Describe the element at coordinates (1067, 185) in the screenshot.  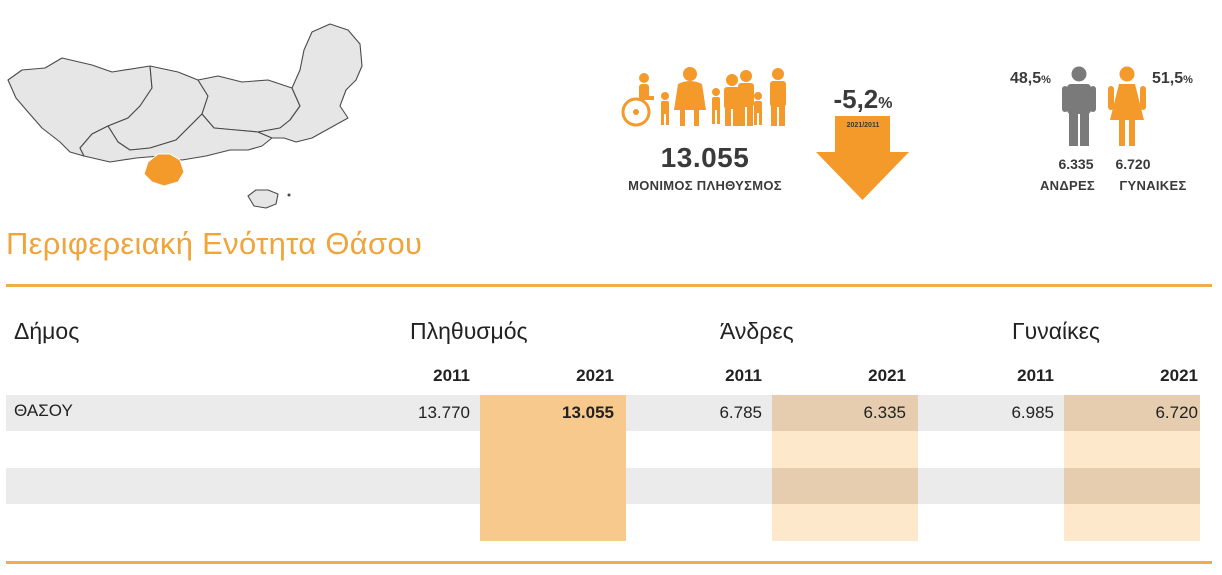
I see `men-label: ΑΝΔΡΕΣ` at that location.